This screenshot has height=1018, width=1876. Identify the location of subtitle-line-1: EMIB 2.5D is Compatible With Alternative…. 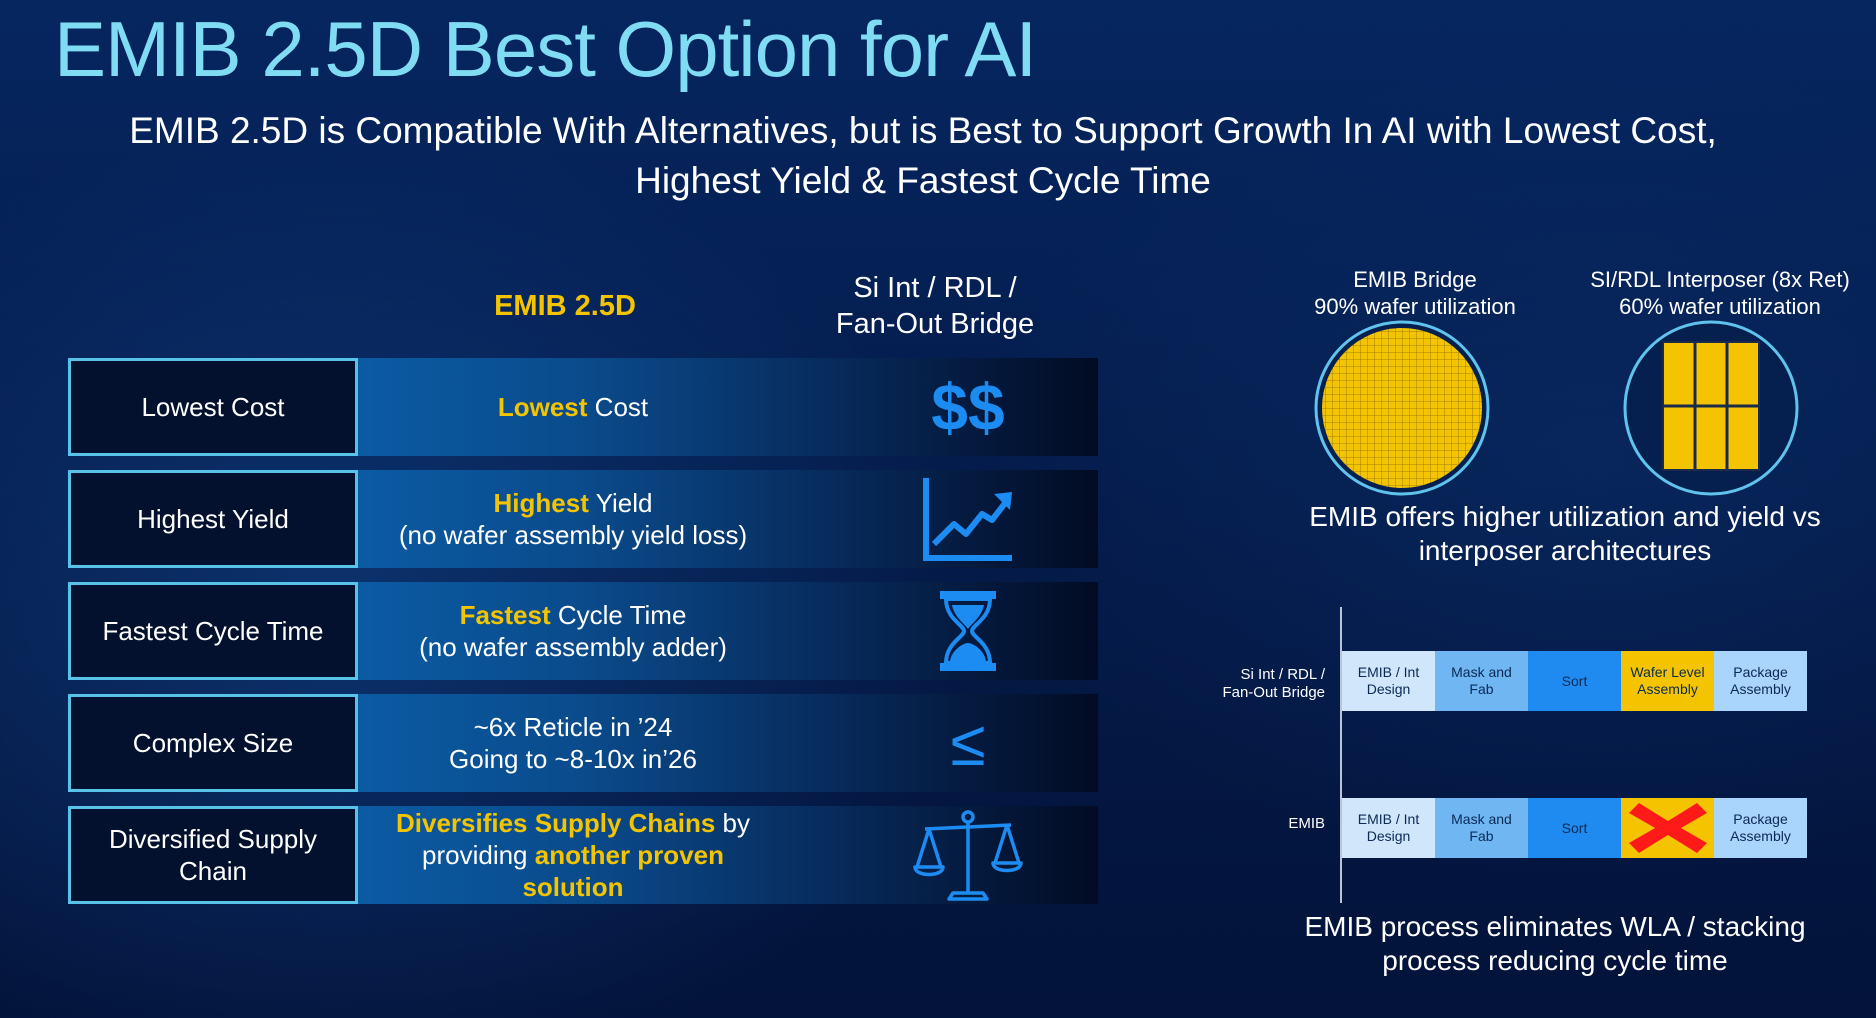
(923, 130).